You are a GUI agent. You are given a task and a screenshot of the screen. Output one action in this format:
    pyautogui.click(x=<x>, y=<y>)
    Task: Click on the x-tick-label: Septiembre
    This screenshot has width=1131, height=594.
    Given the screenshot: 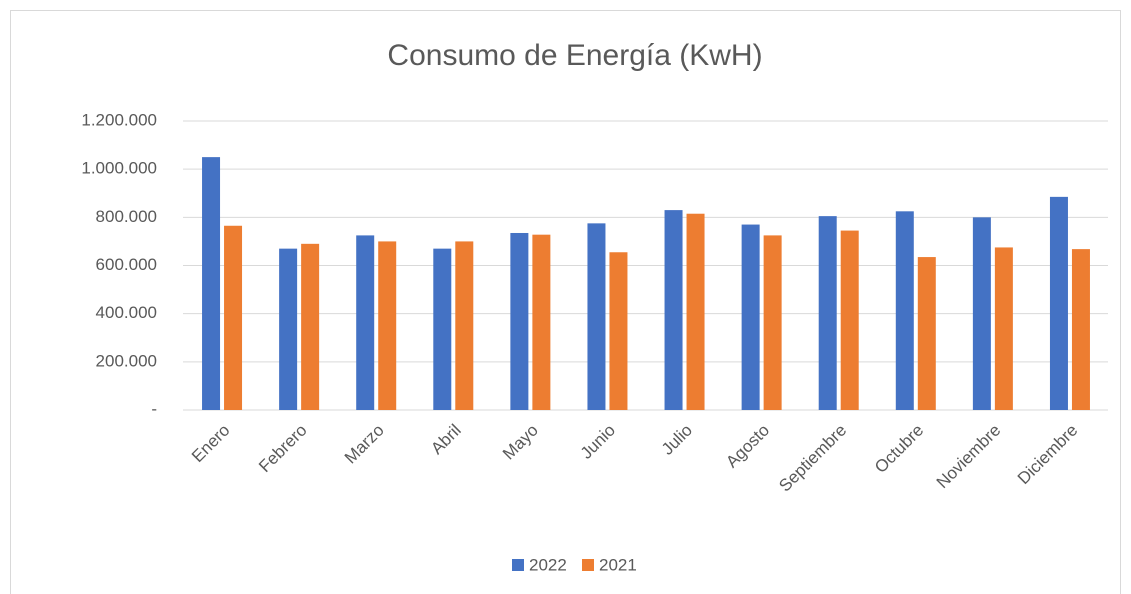 What is the action you would take?
    pyautogui.click(x=812, y=458)
    